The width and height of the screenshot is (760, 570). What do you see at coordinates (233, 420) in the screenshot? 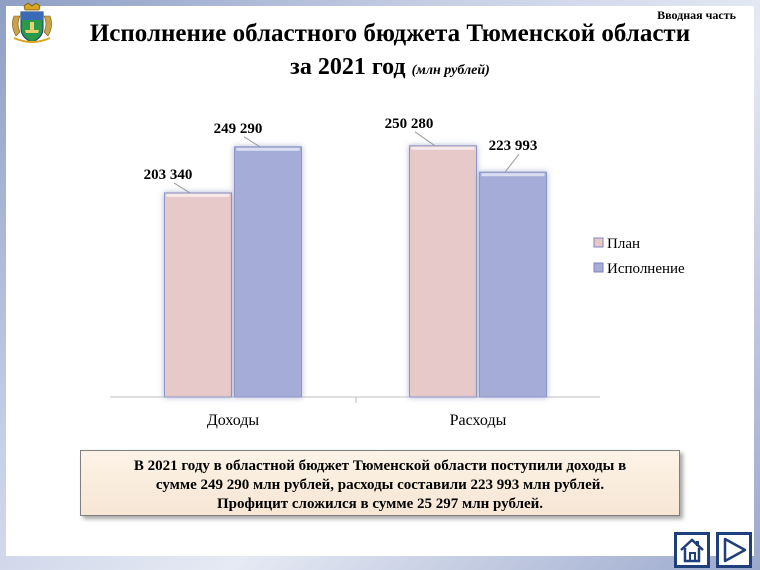
I see `category-label-income: Доходы` at bounding box center [233, 420].